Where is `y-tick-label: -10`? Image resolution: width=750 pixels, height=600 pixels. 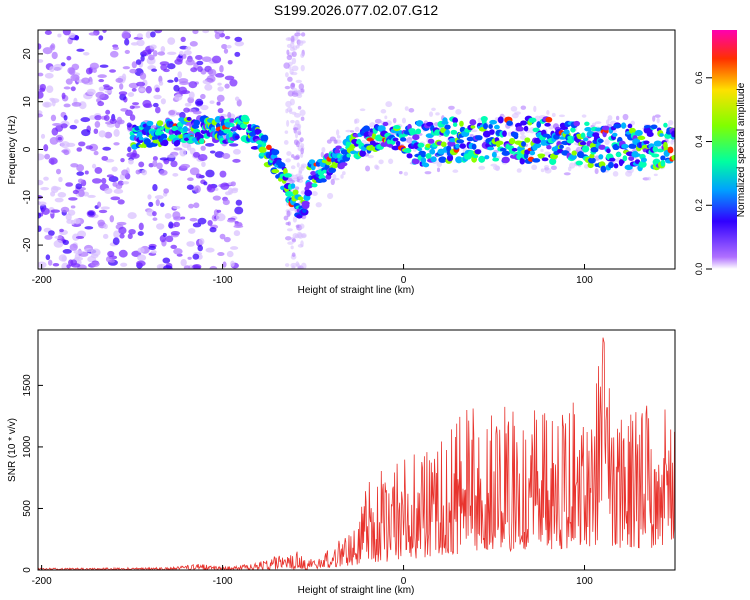
y-tick-label: -10 is located at coordinates (27, 197).